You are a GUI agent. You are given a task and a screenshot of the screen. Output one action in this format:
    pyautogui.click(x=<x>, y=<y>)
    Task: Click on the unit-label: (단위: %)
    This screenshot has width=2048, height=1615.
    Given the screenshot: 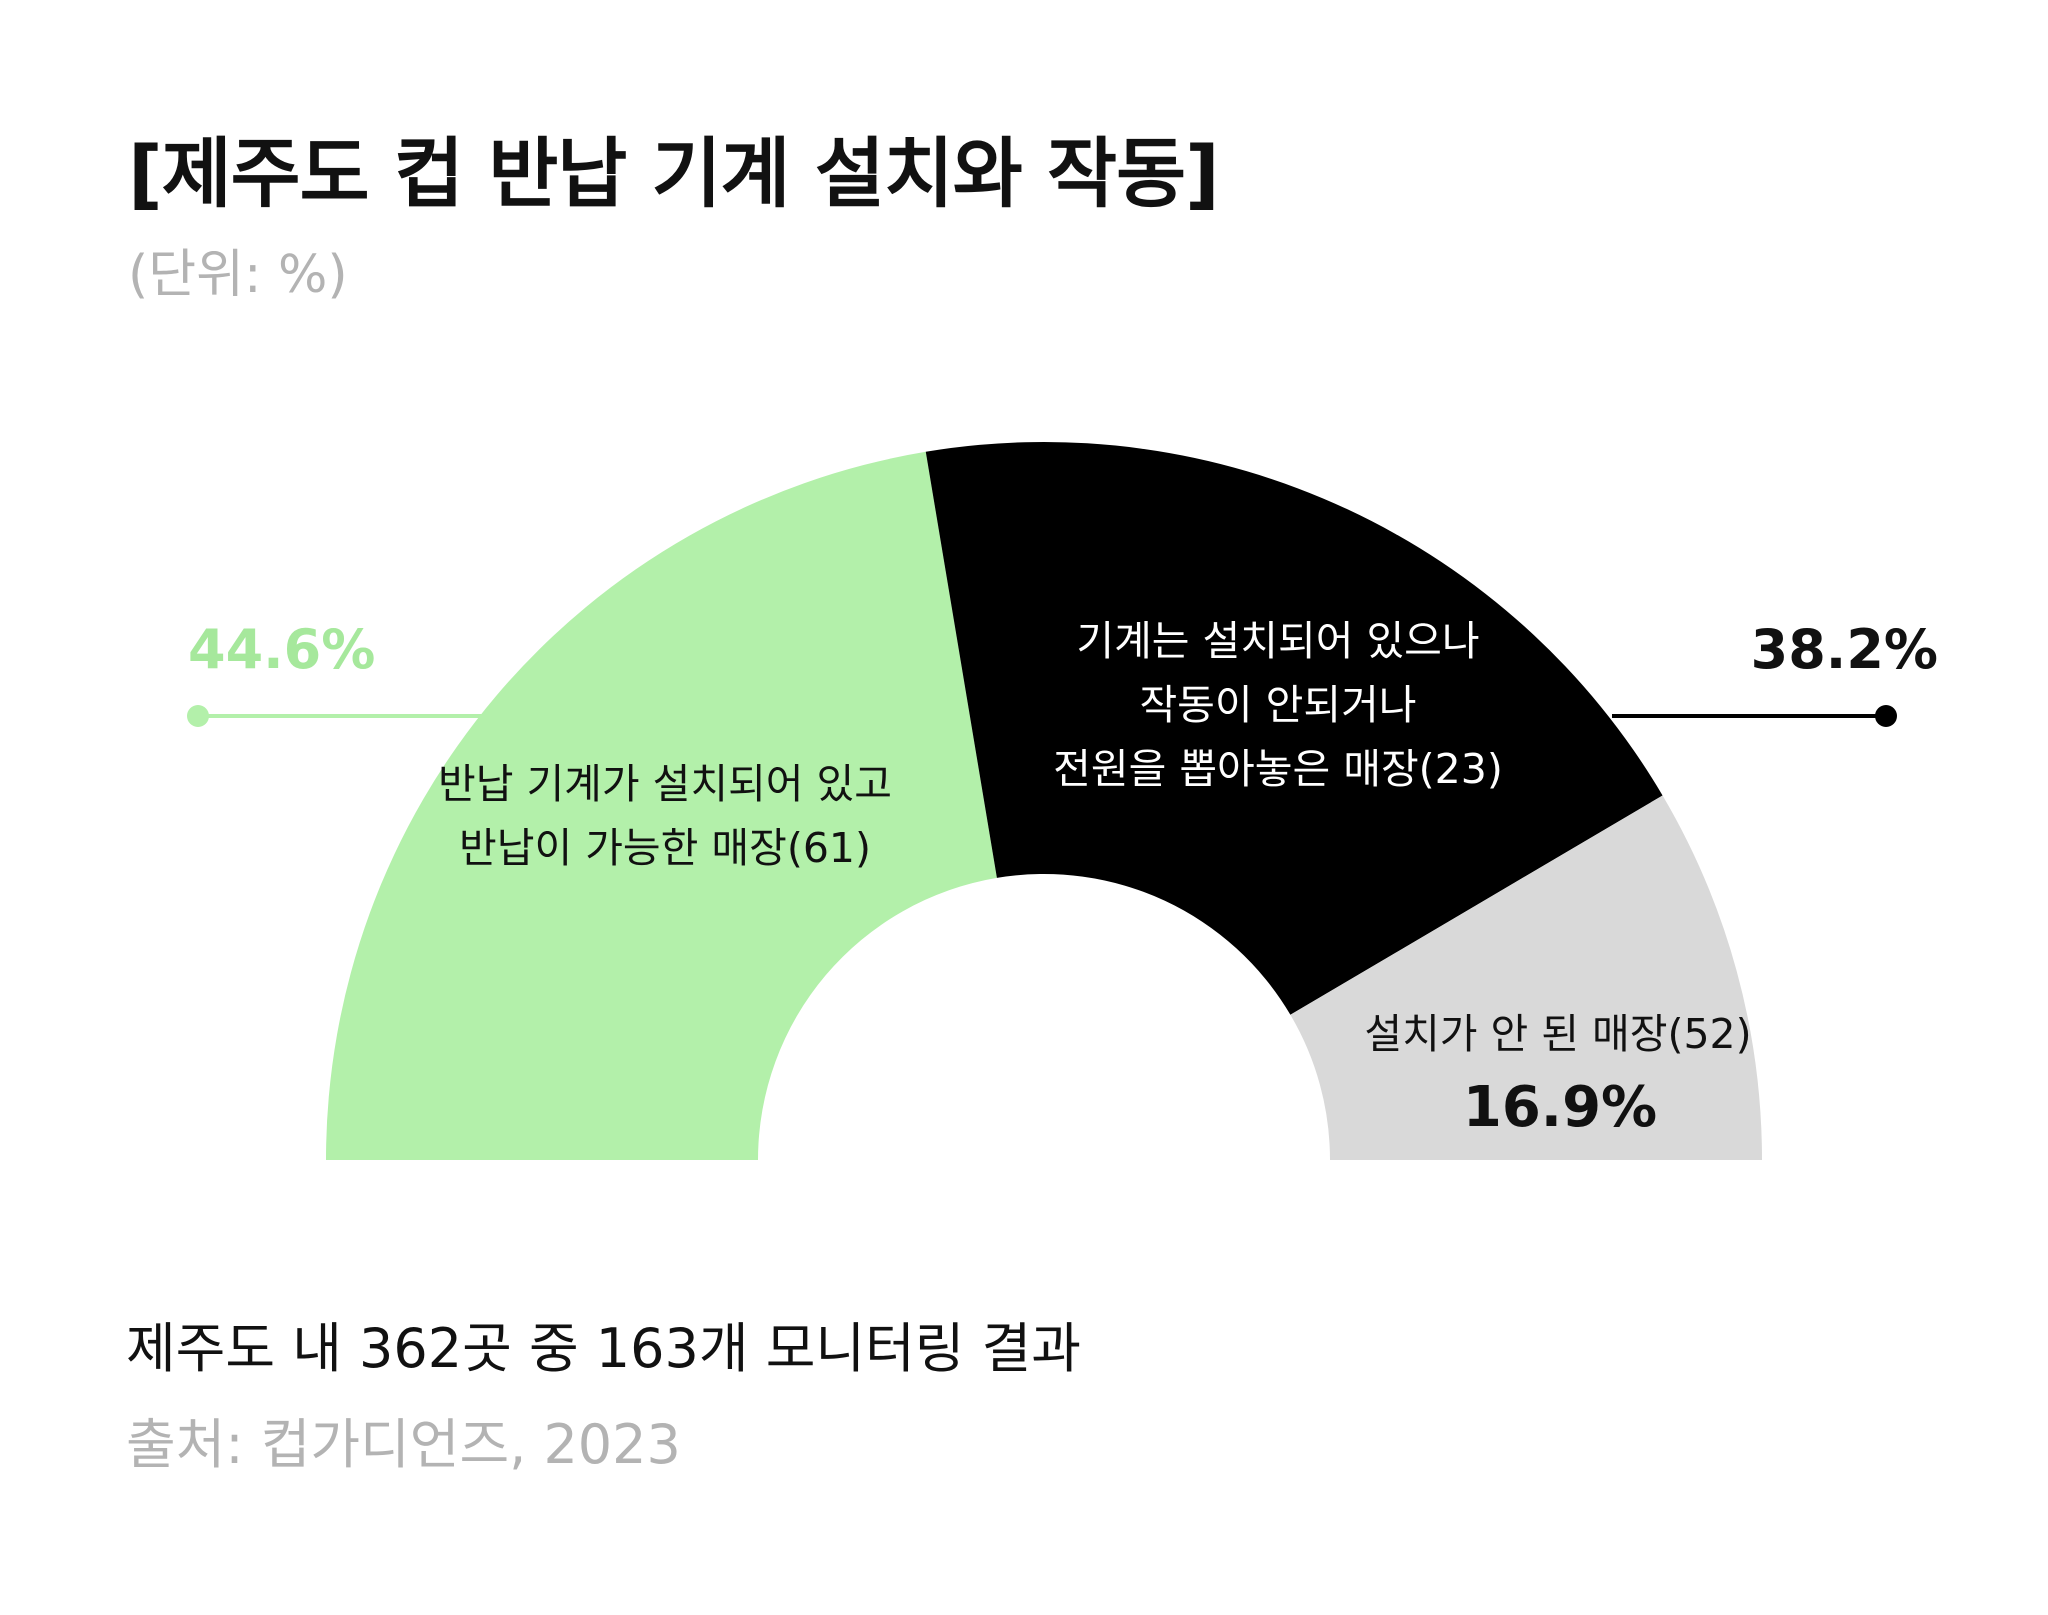 What is the action you would take?
    pyautogui.click(x=238, y=275)
    